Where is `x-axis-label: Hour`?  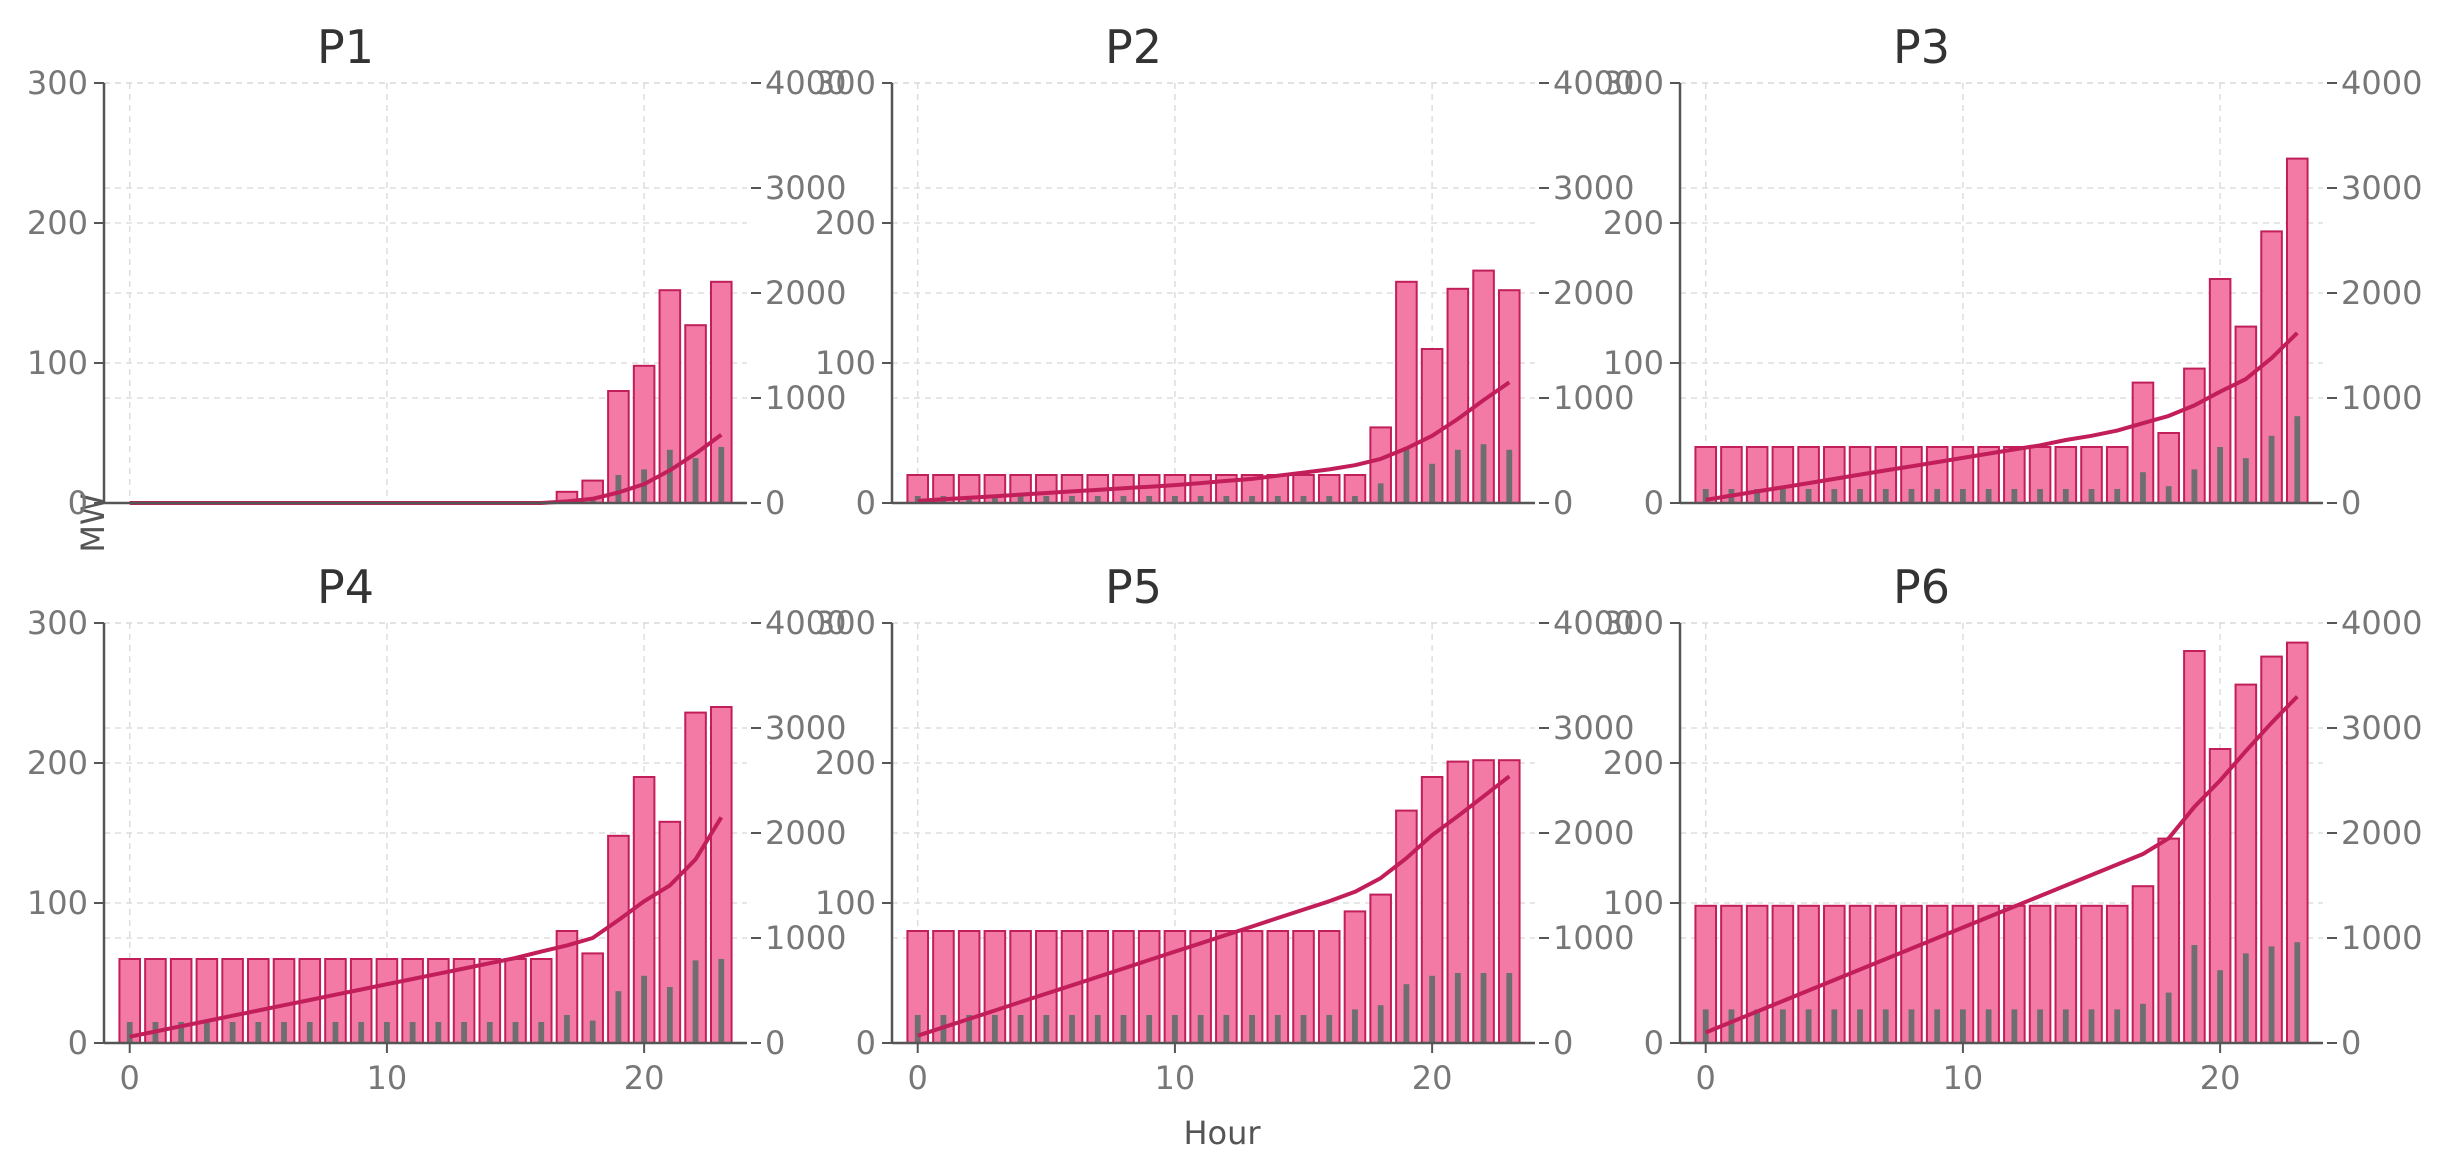
x-axis-label: Hour is located at coordinates (1222, 1133).